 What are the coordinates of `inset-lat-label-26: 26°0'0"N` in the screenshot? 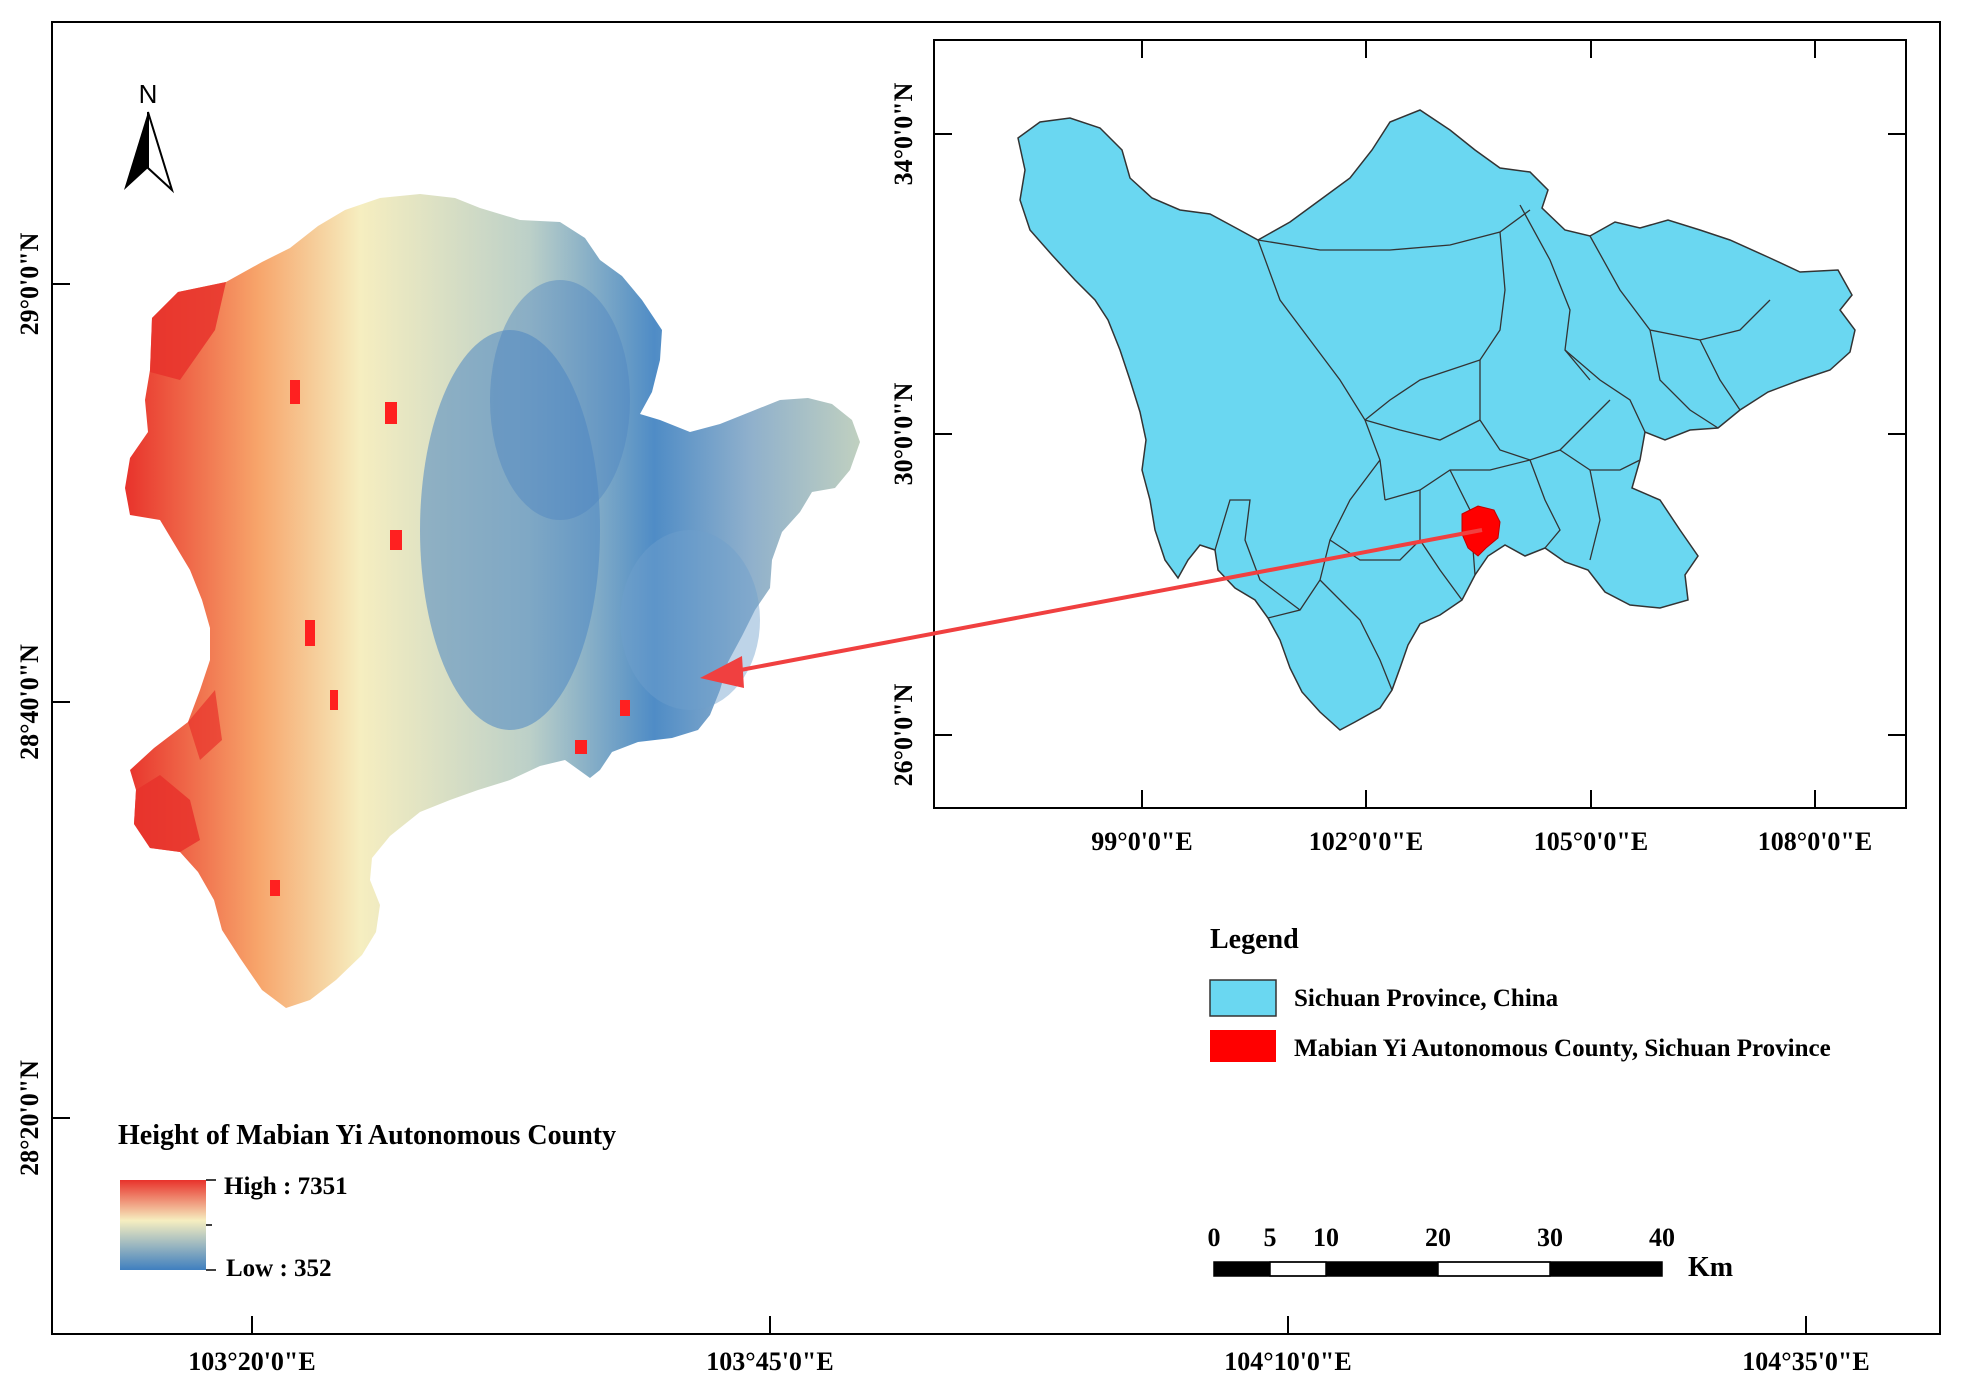 It's located at (903, 734).